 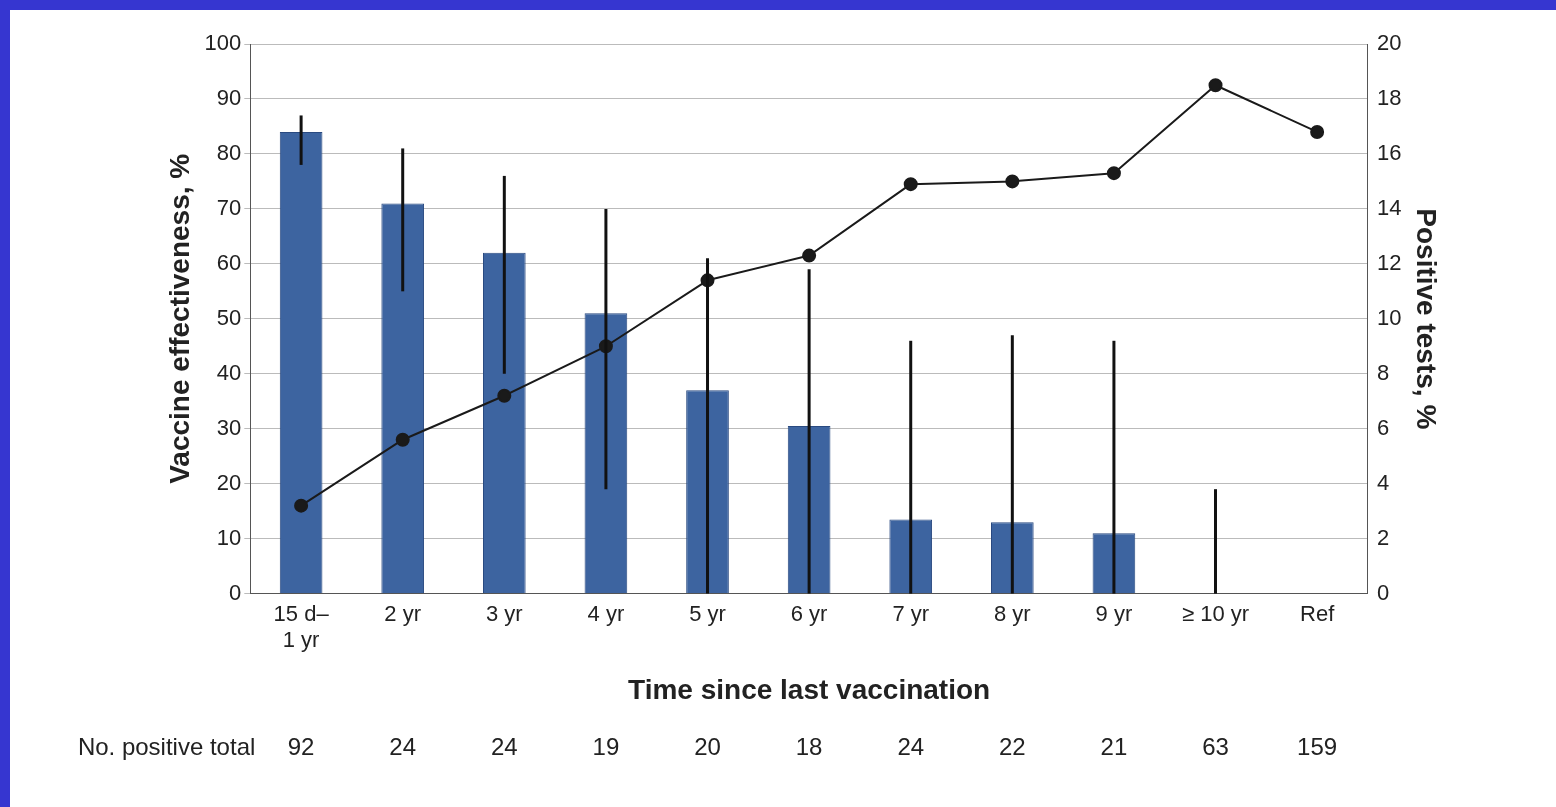 What do you see at coordinates (1389, 262) in the screenshot?
I see `y2-tick-label: 12` at bounding box center [1389, 262].